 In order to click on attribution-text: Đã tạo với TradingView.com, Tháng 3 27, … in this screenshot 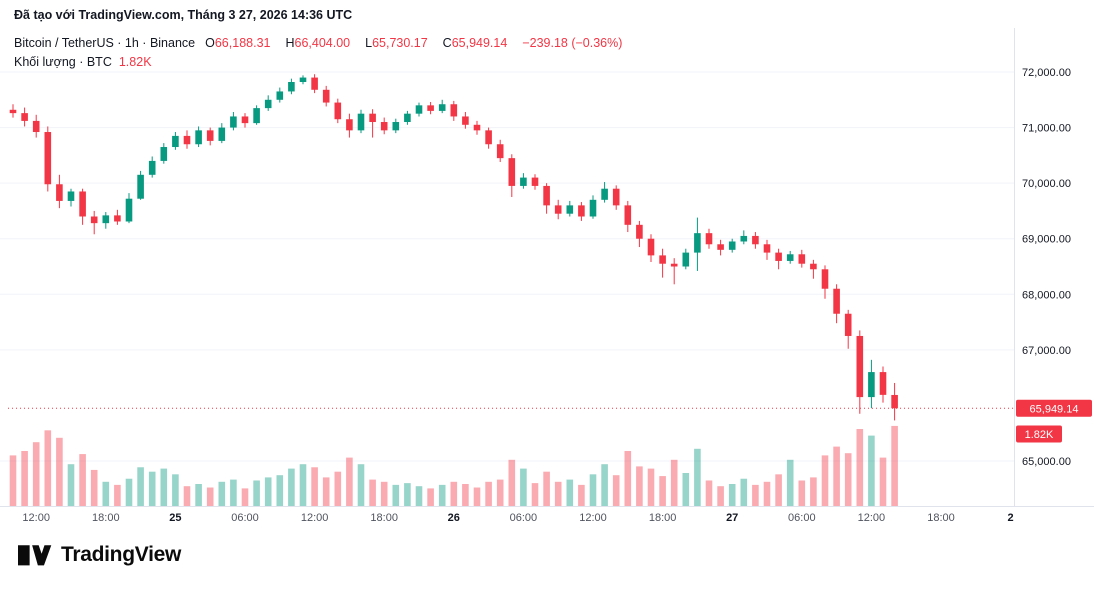, I will do `click(183, 15)`.